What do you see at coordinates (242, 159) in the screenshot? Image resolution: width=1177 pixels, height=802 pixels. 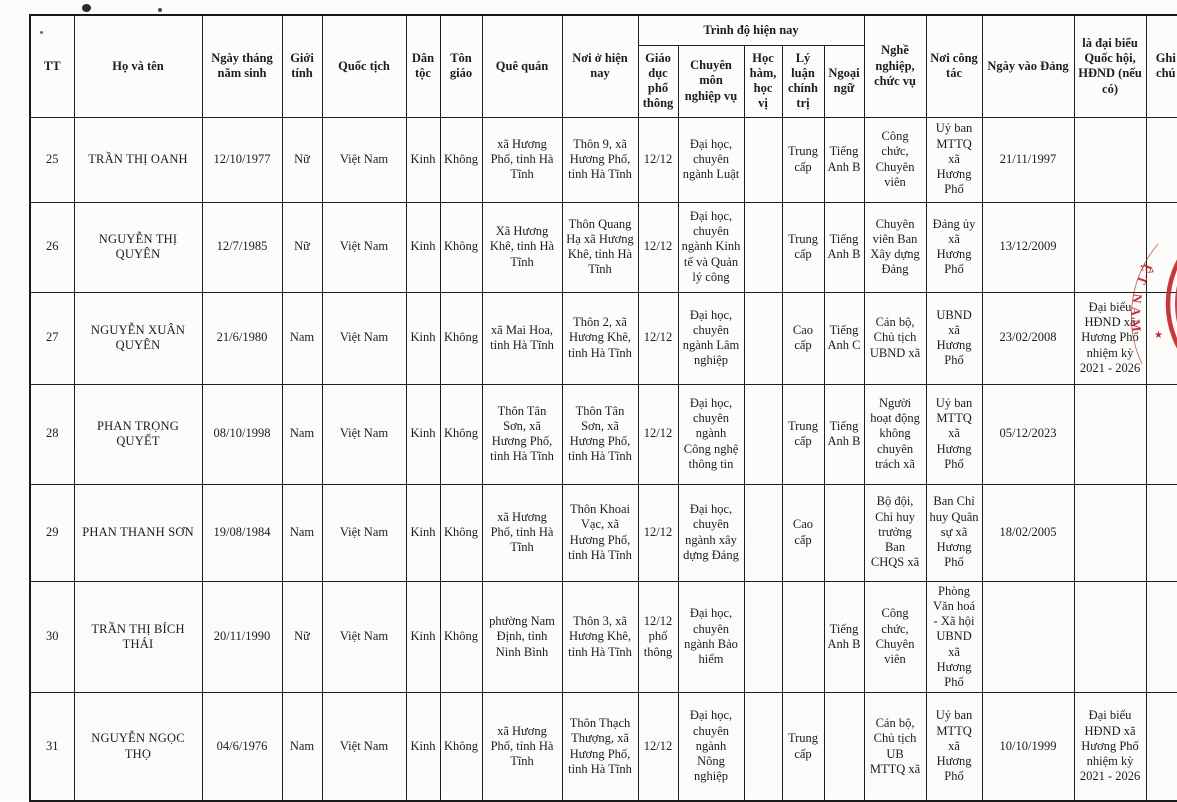 I see `cell-dob: 12/10/1977` at bounding box center [242, 159].